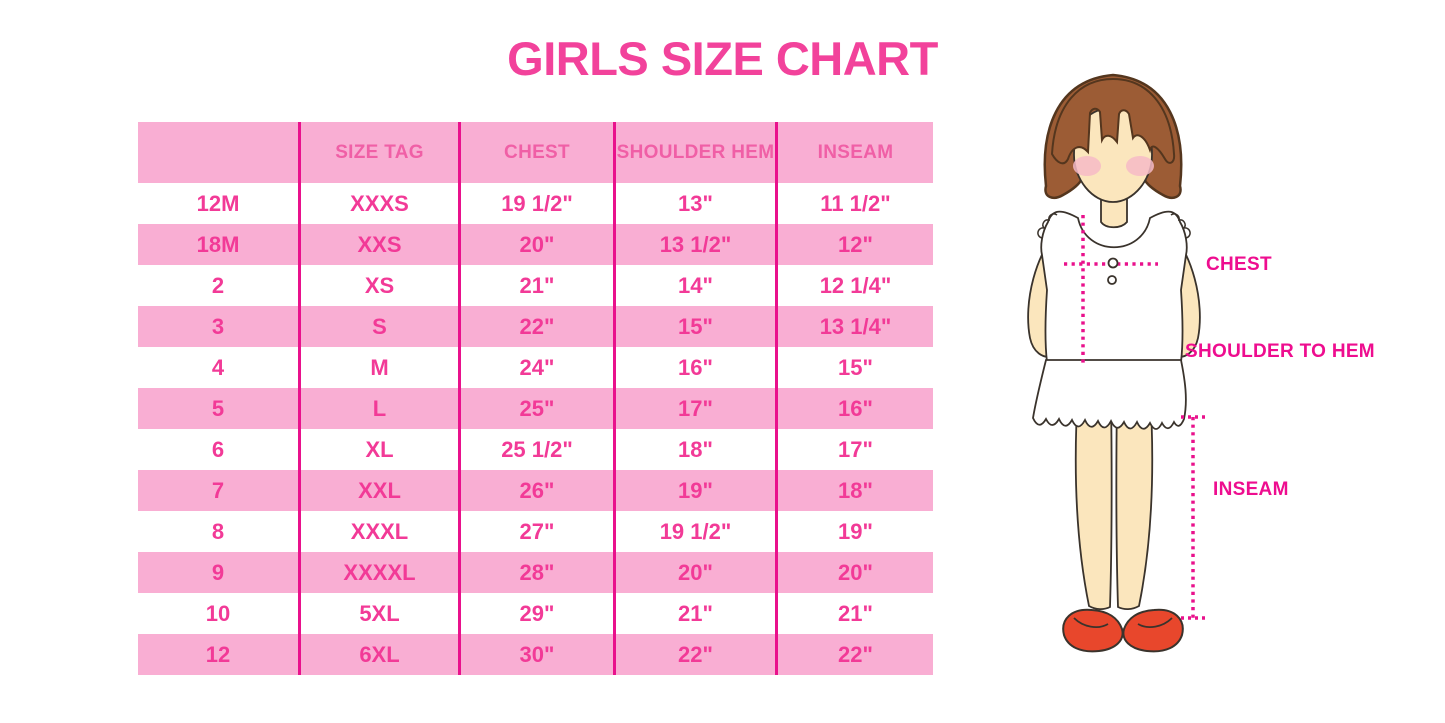 Image resolution: width=1445 pixels, height=723 pixels. What do you see at coordinates (218, 367) in the screenshot?
I see `table-cell: 4` at bounding box center [218, 367].